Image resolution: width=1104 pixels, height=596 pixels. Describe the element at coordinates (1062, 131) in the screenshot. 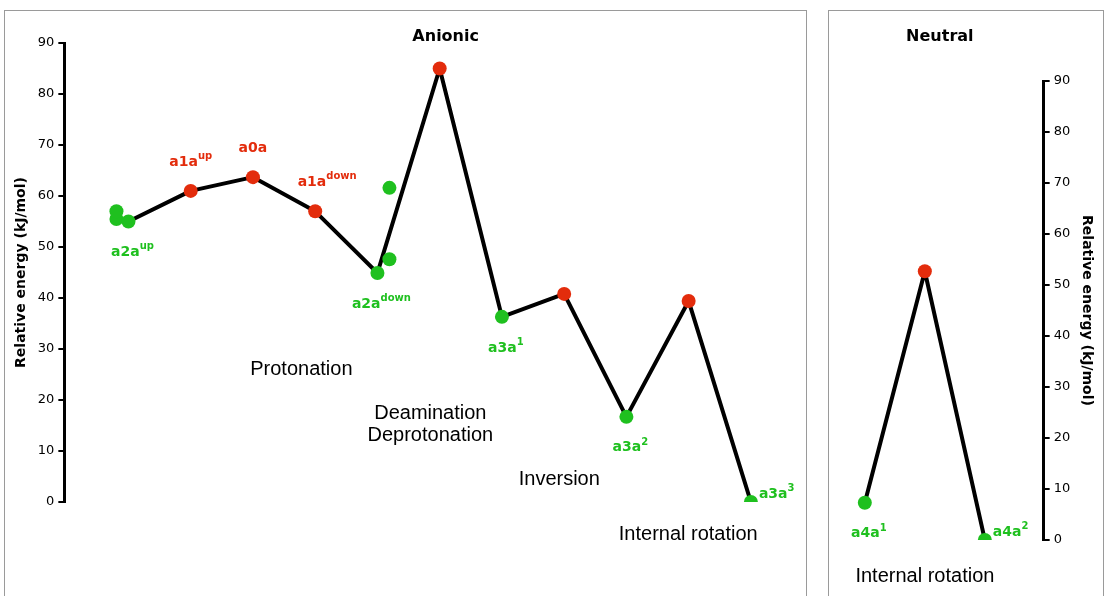

I see `y2-tick-label: 80` at that location.